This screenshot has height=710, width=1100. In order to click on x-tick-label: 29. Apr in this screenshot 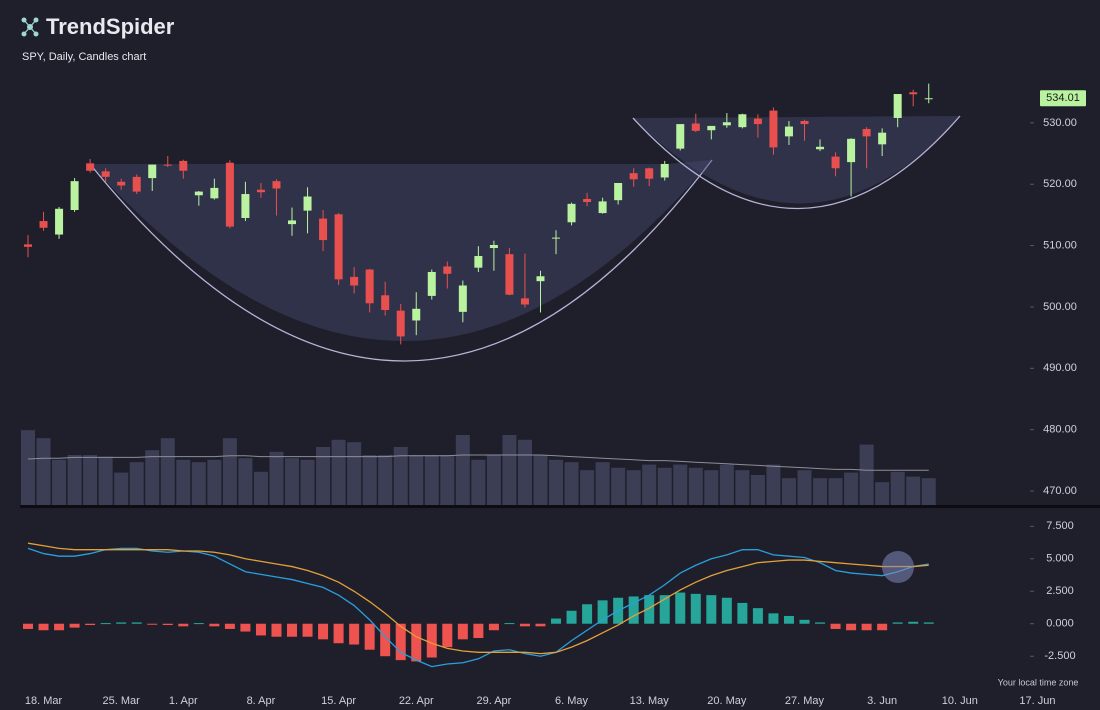, I will do `click(493, 701)`.